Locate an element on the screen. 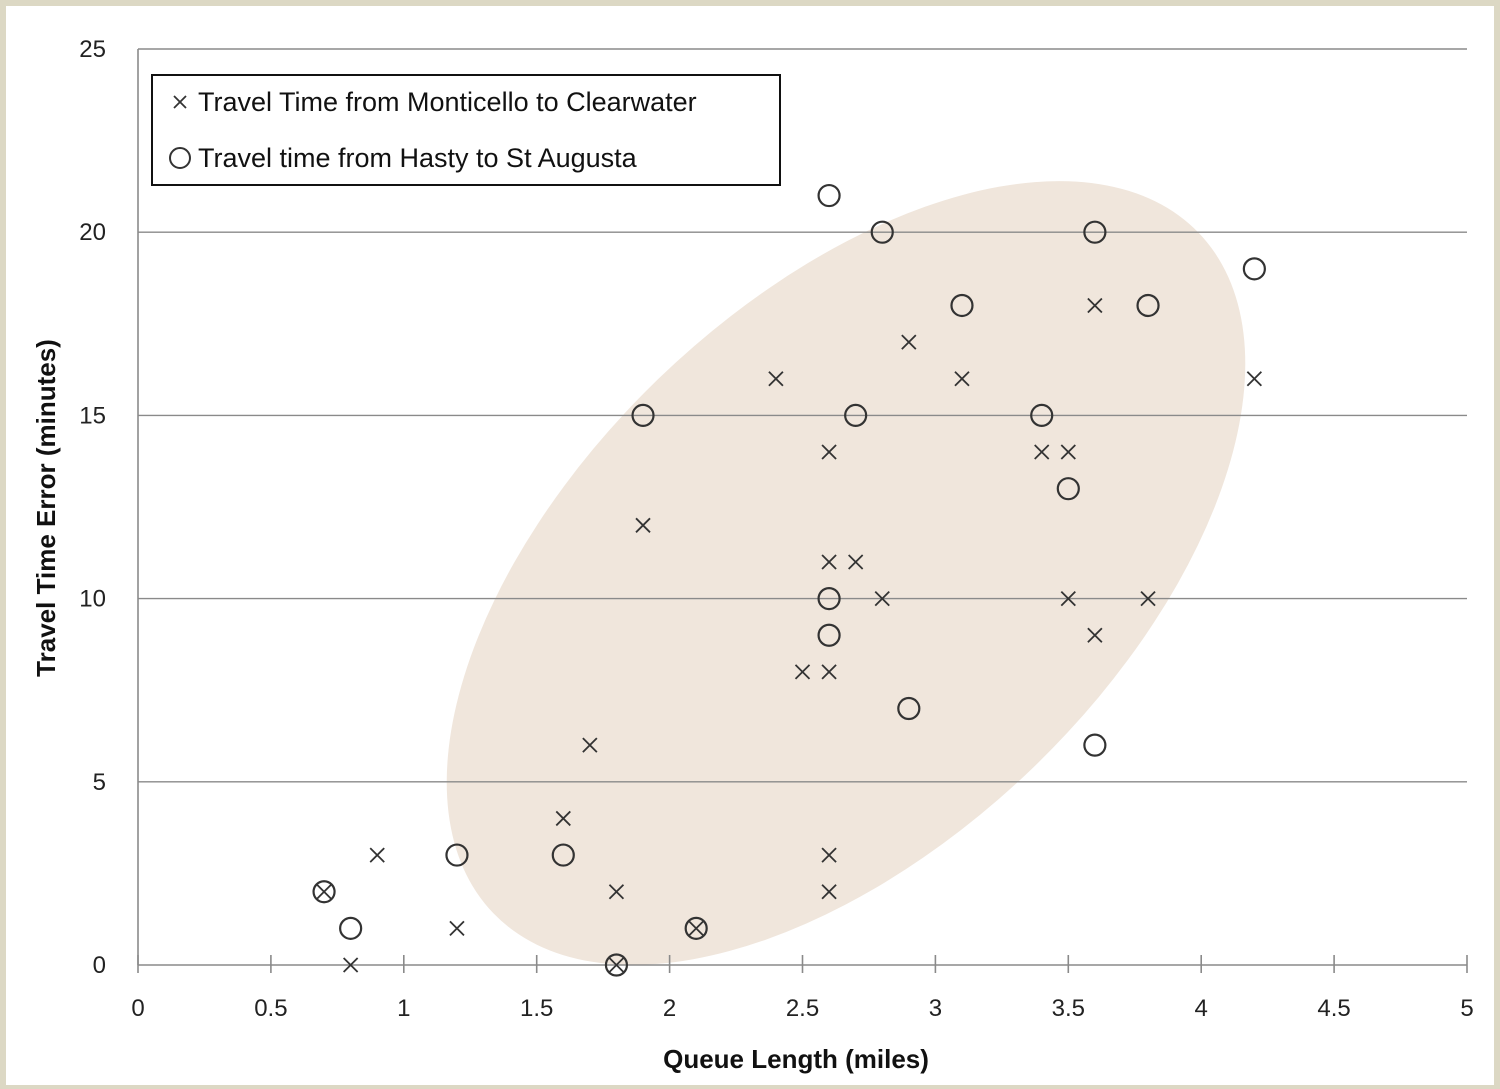 This screenshot has width=1500, height=1089. x-tick-label: 2 is located at coordinates (669, 1008).